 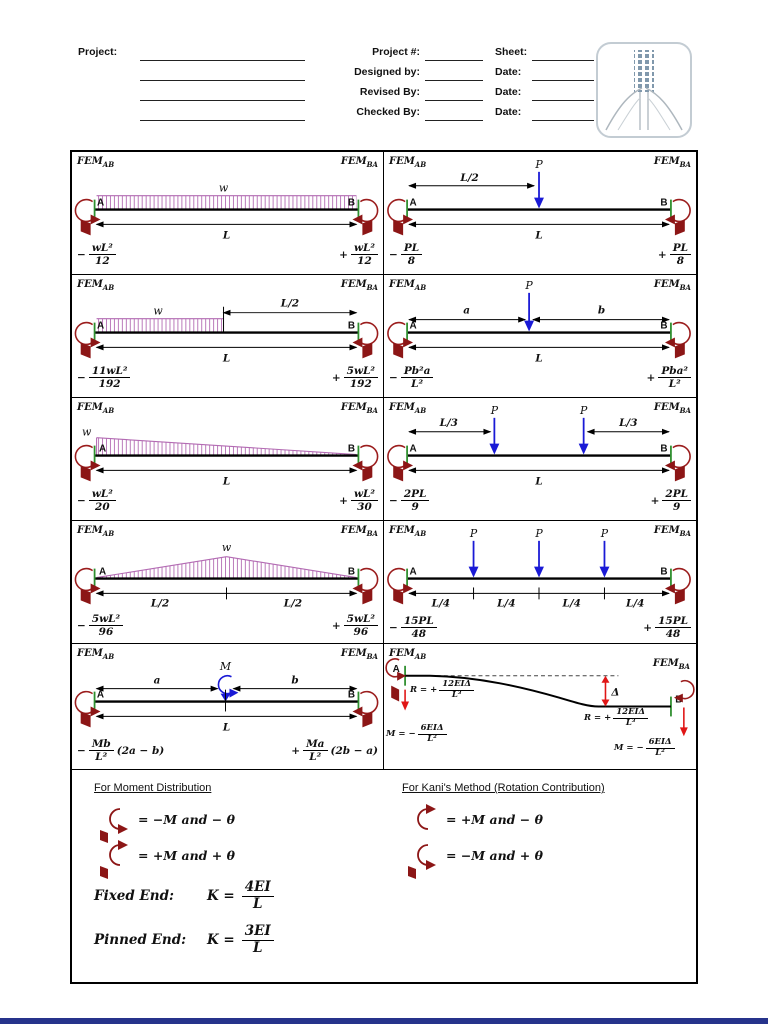 What do you see at coordinates (539, 445) in the screenshot?
I see `beam-diagram-two-point: P P L/3 L/3 A B L` at bounding box center [539, 445].